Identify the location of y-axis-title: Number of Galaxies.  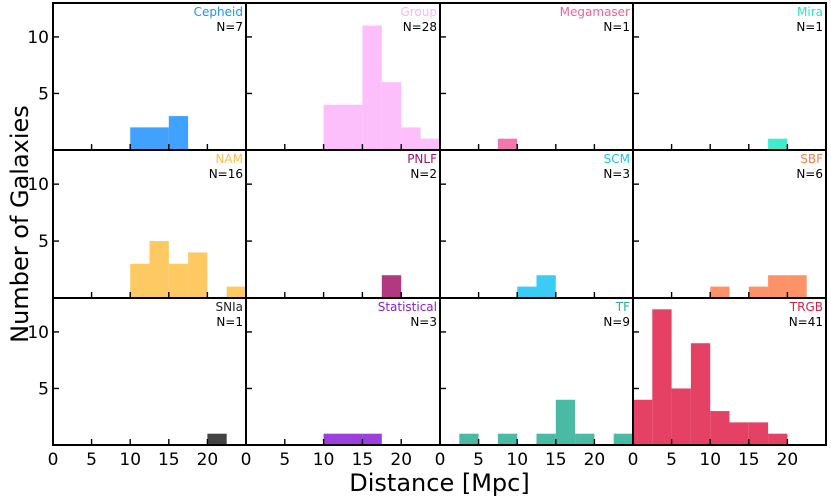
(20, 224).